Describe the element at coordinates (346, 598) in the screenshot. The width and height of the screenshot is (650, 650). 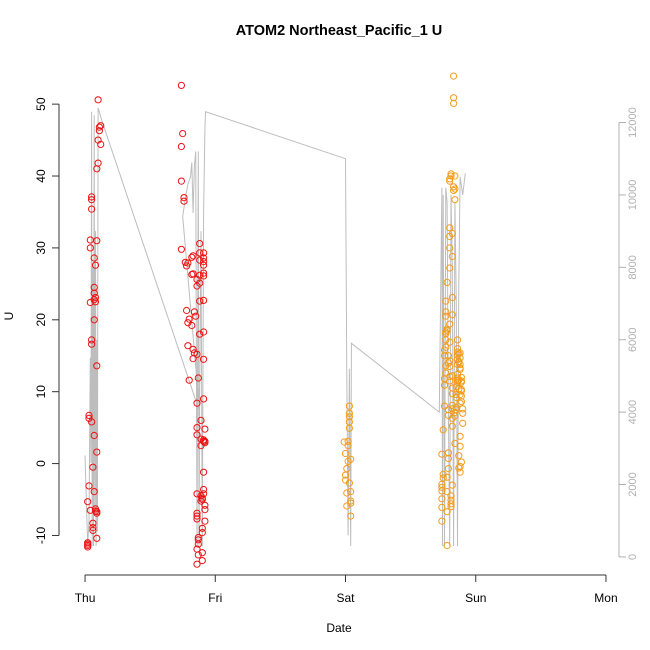
I see `x-tick-label: Sat` at that location.